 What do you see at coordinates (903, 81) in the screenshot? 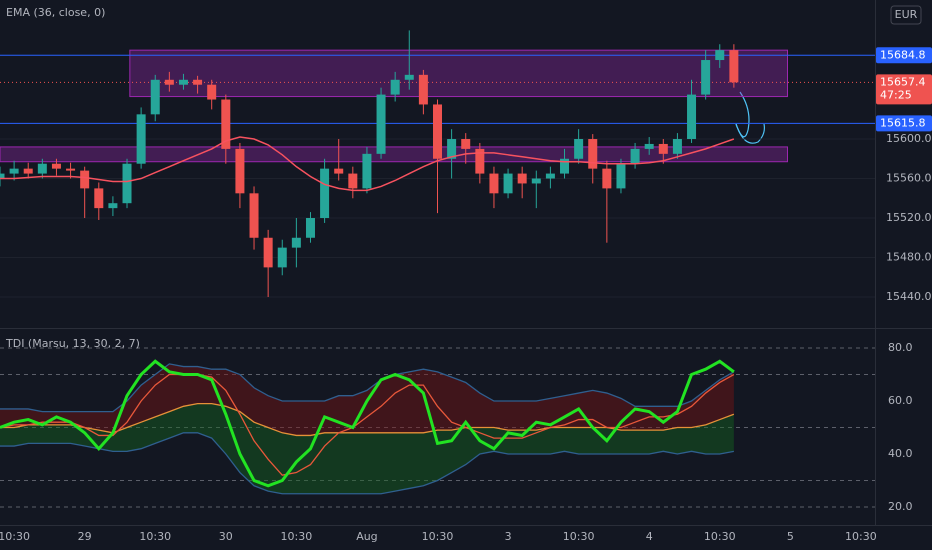
I see `last-price-tag: 15657.4` at bounding box center [903, 81].